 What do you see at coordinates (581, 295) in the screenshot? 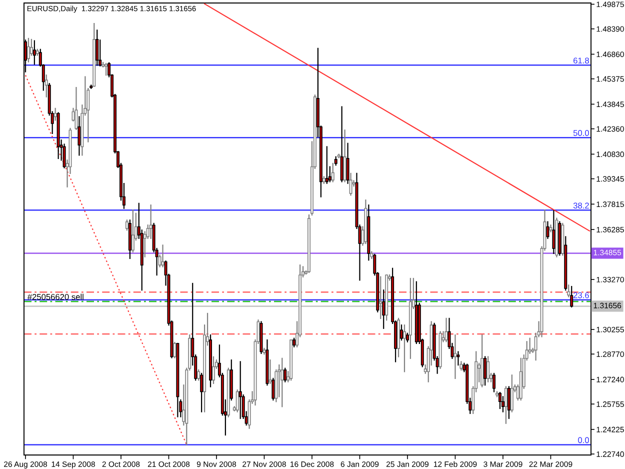
I see `annotation: 23.6` at bounding box center [581, 295].